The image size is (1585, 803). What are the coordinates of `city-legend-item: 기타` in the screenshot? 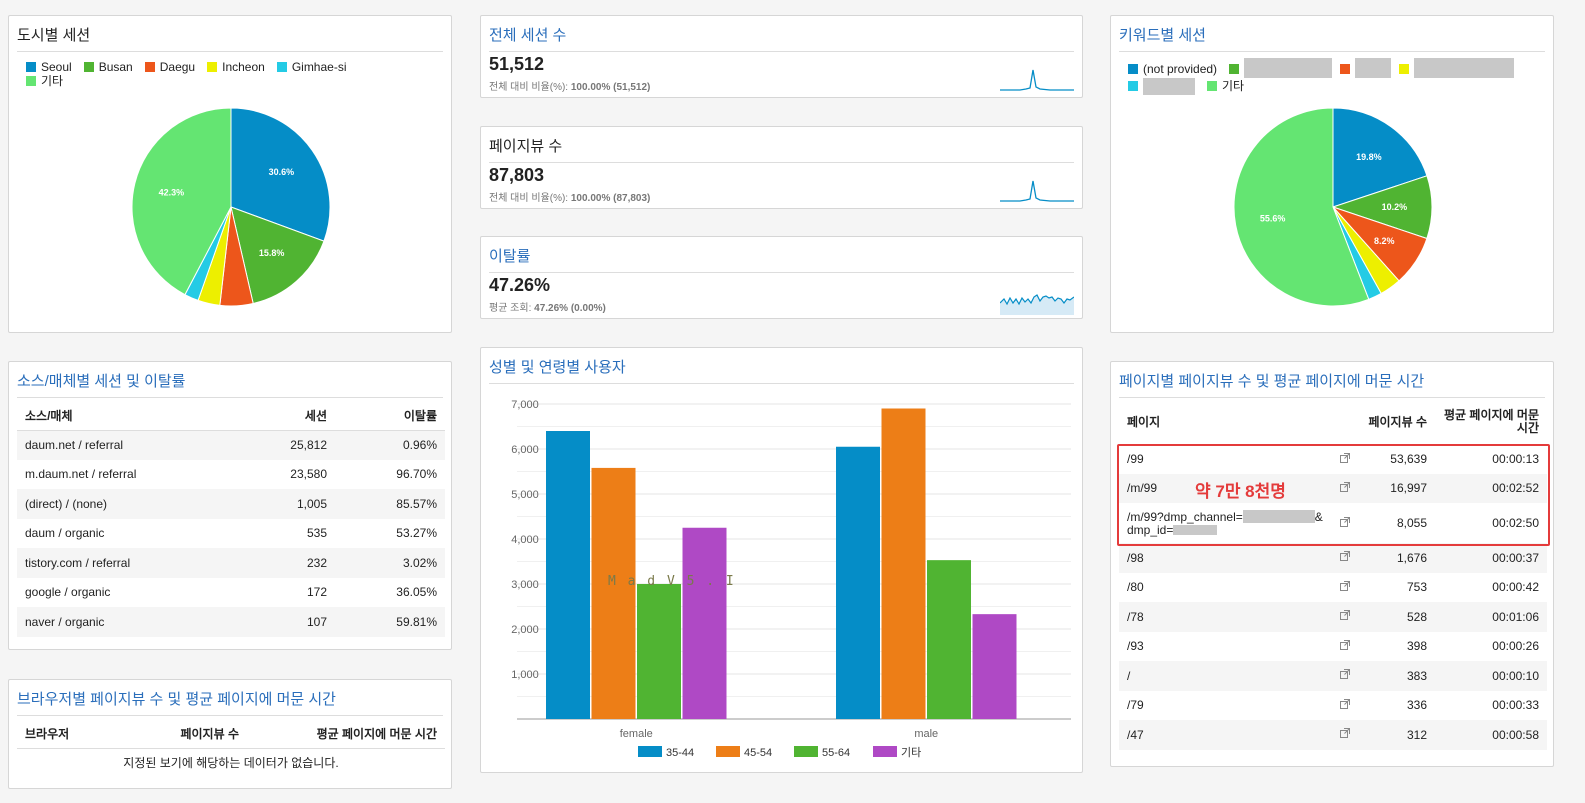 It's located at (44, 81).